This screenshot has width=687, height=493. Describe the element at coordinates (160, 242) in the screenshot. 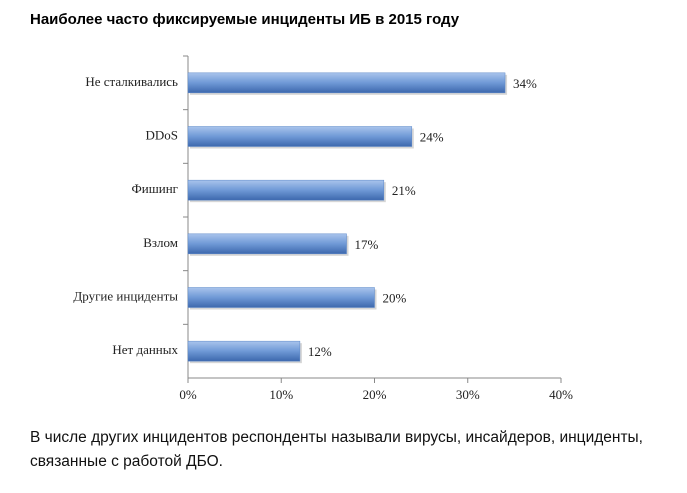

I see `y-tick-label: Взлом` at that location.